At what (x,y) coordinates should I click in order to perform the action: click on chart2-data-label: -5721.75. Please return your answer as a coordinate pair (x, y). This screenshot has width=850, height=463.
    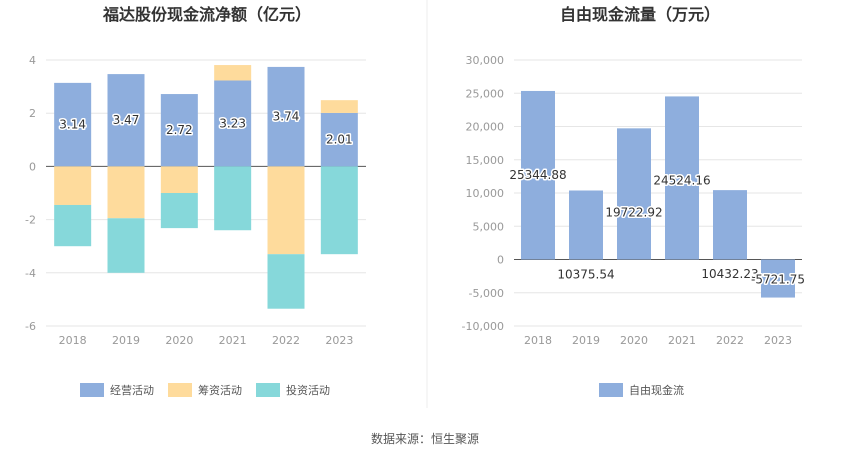
    Looking at the image, I should click on (778, 280).